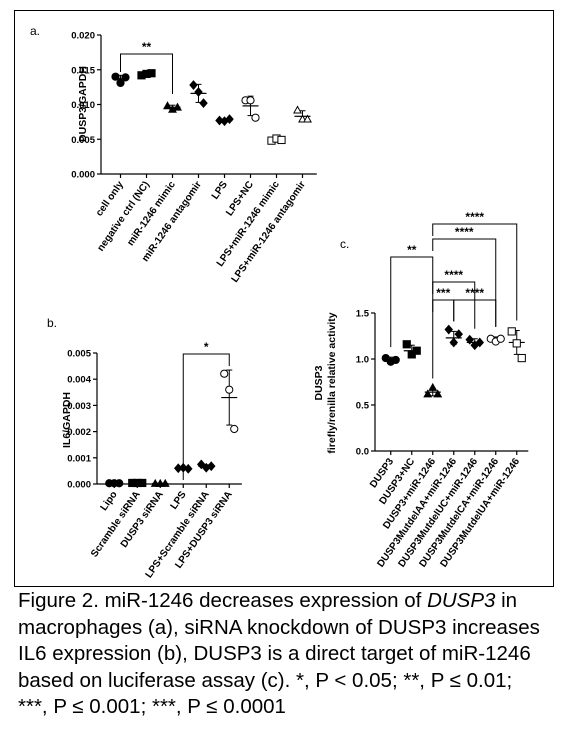 This screenshot has height=754, width=573. Describe the element at coordinates (443, 293) in the screenshot. I see `significance-label: ***` at that location.